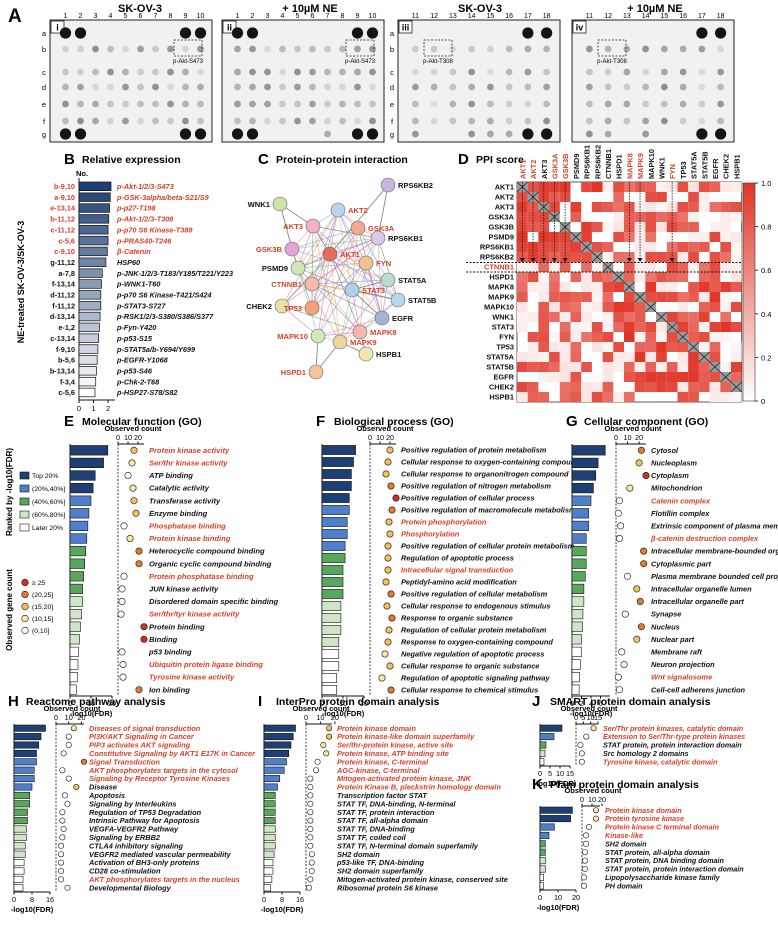 This screenshot has width=778, height=927. I want to click on term-label: ATP binding, so click(170, 475).